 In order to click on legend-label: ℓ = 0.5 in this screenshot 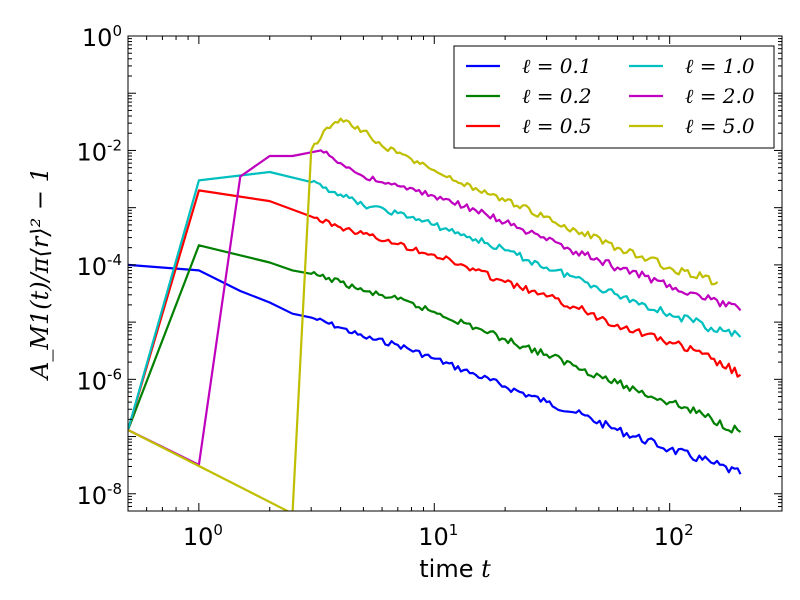, I will do `click(557, 126)`.